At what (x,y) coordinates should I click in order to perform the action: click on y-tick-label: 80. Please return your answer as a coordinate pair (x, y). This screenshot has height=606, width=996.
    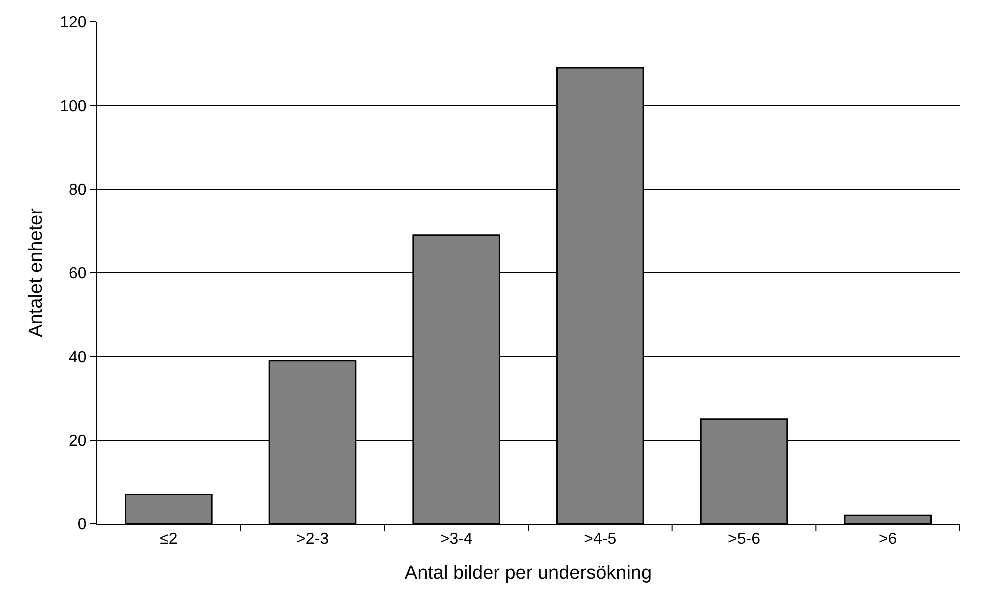
    Looking at the image, I should click on (78, 190).